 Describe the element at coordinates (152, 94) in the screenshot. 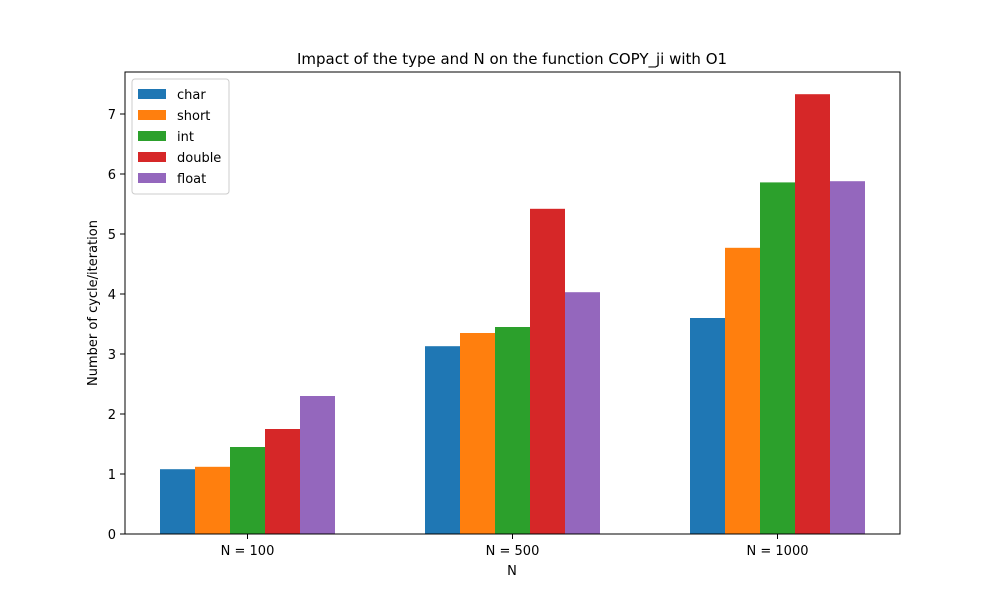

I see `legend-swatch-char` at that location.